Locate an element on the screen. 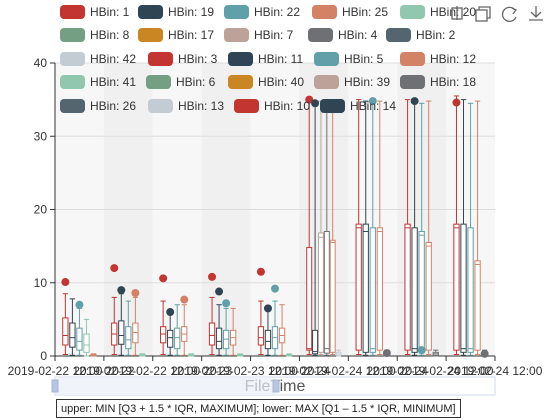  legend-item: HBin: 42 is located at coordinates (98, 59).